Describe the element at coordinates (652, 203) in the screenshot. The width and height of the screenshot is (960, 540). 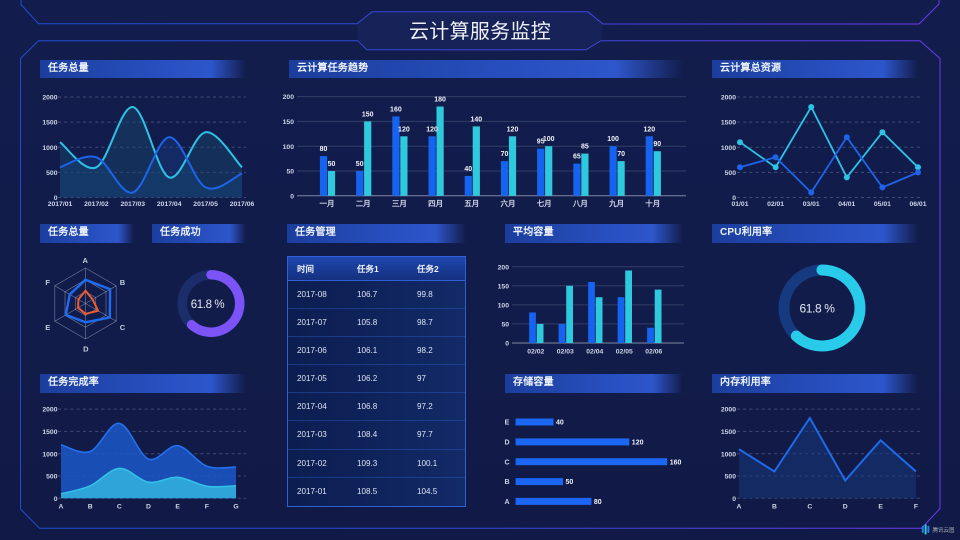
I see `svg-text: 十月` at that location.